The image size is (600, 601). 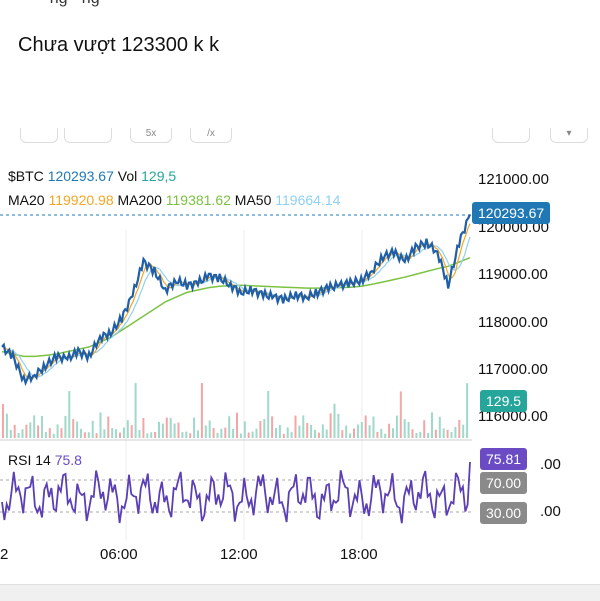 What do you see at coordinates (513, 179) in the screenshot?
I see `price-tick: 121000.00` at bounding box center [513, 179].